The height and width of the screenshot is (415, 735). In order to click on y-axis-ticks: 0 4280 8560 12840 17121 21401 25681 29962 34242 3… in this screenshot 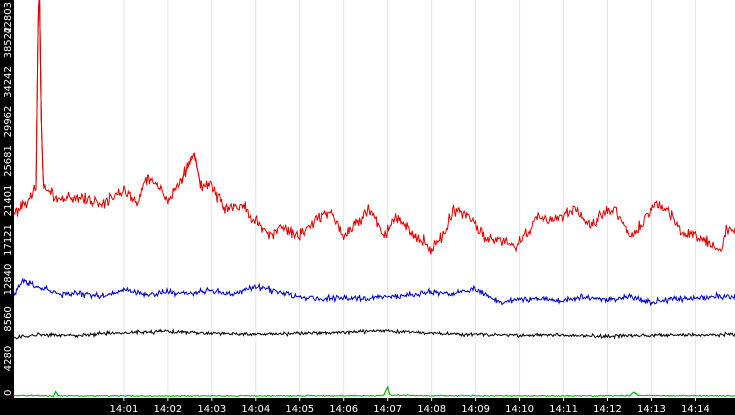, I will do `click(8, 199)`.